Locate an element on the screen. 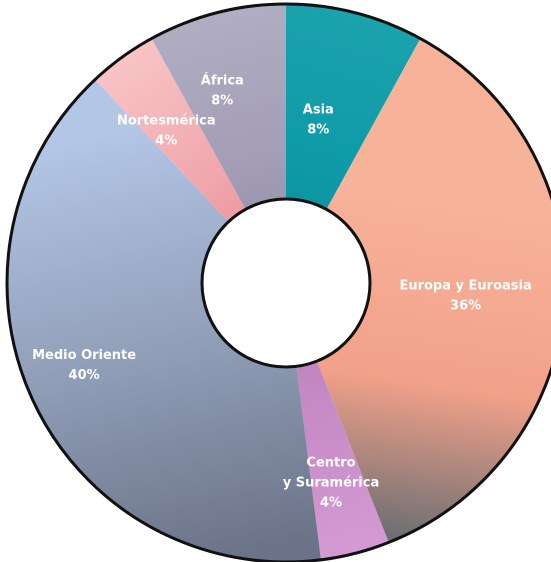 The image size is (551, 562). slice-percent-label: 40% is located at coordinates (84, 375).